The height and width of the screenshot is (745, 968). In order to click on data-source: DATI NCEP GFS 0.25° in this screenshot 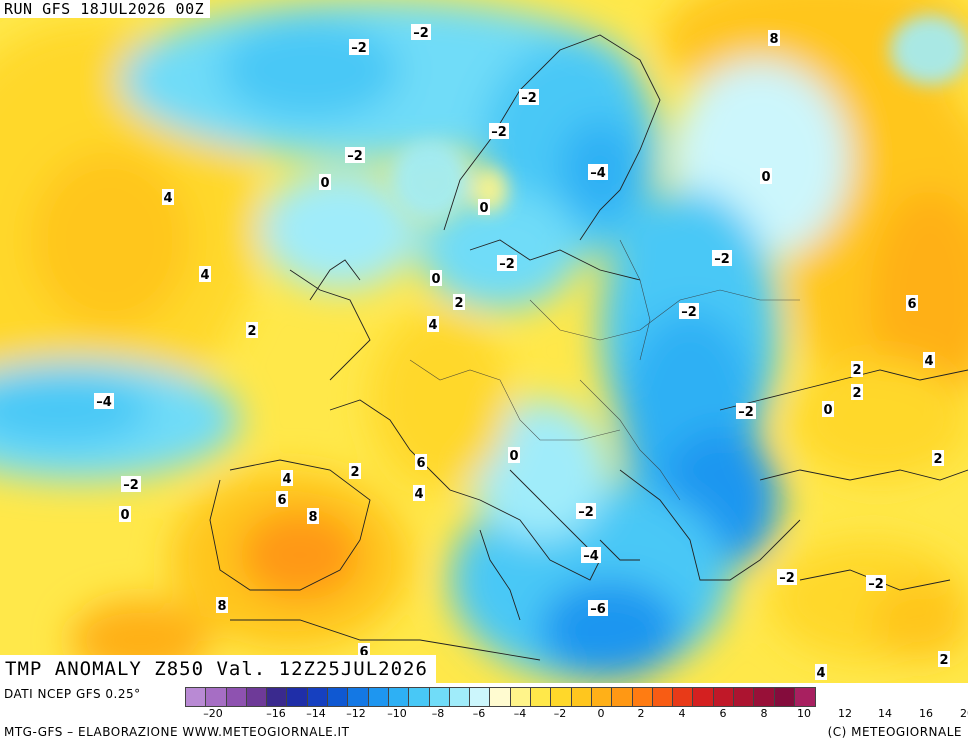, I will do `click(72, 694)`.